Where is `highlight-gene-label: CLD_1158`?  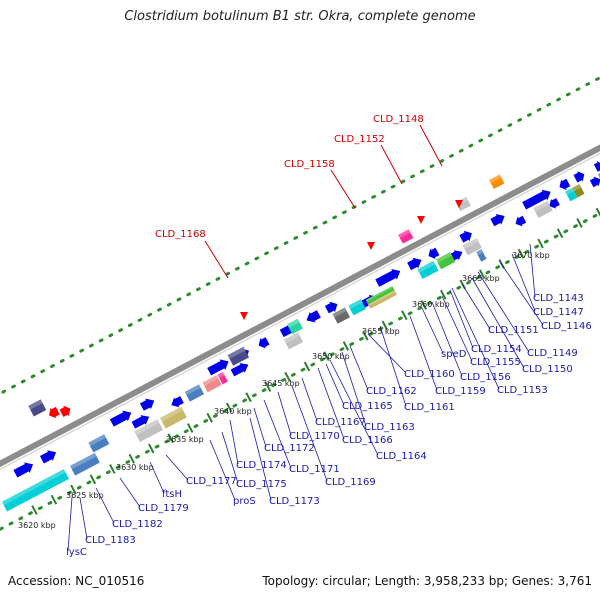
highlight-gene-label: CLD_1158 is located at coordinates (309, 164).